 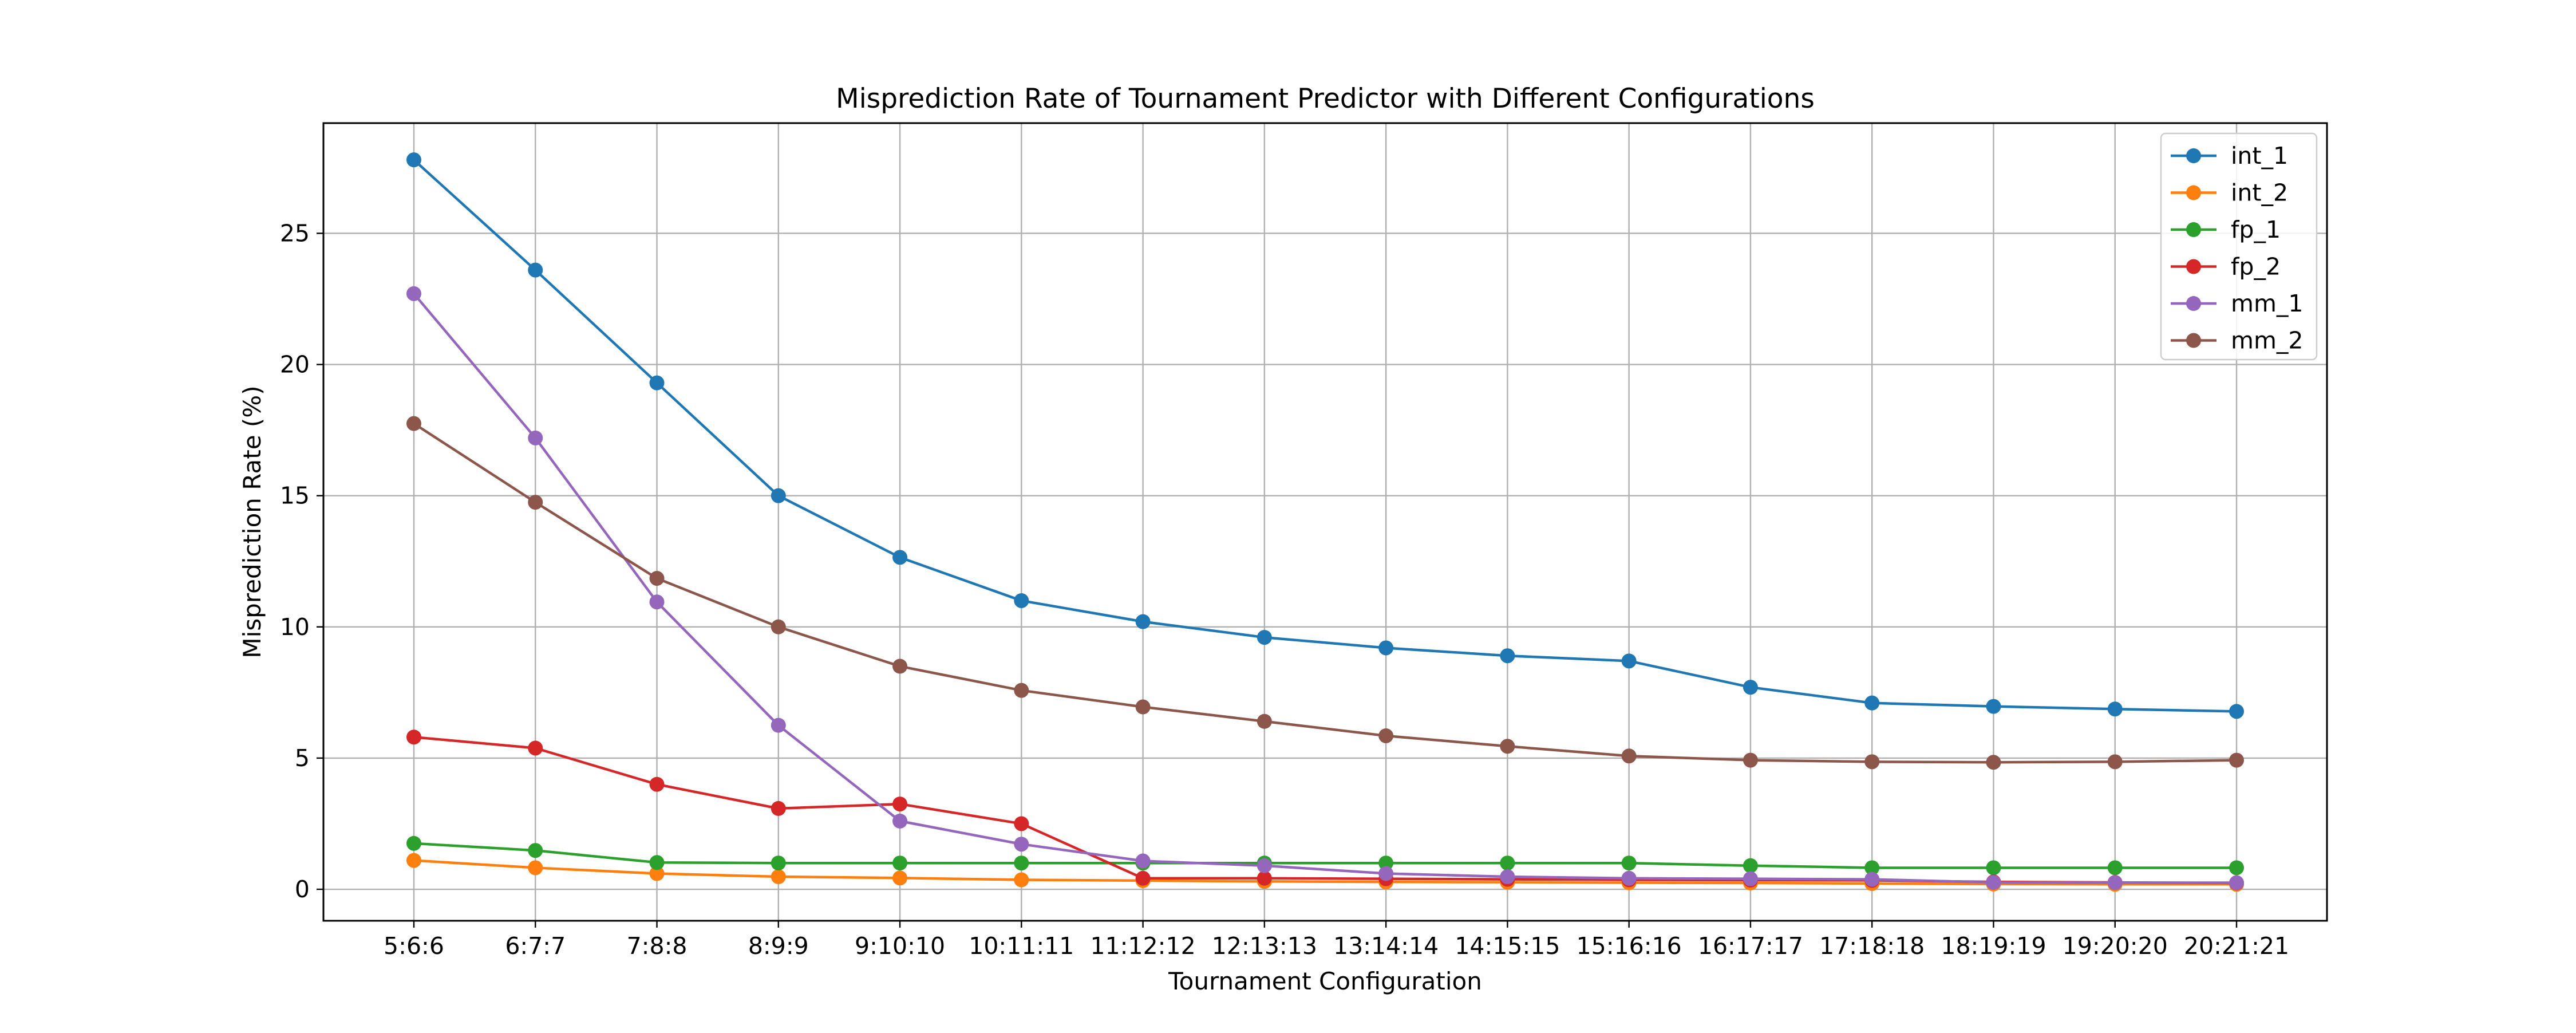 I want to click on x-tick-label: 20:21:21, so click(x=2236, y=946).